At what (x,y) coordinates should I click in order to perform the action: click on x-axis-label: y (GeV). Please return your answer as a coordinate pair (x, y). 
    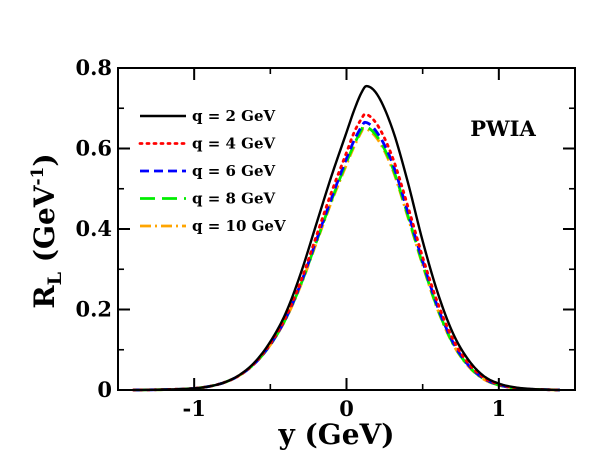
    Looking at the image, I should click on (336, 434).